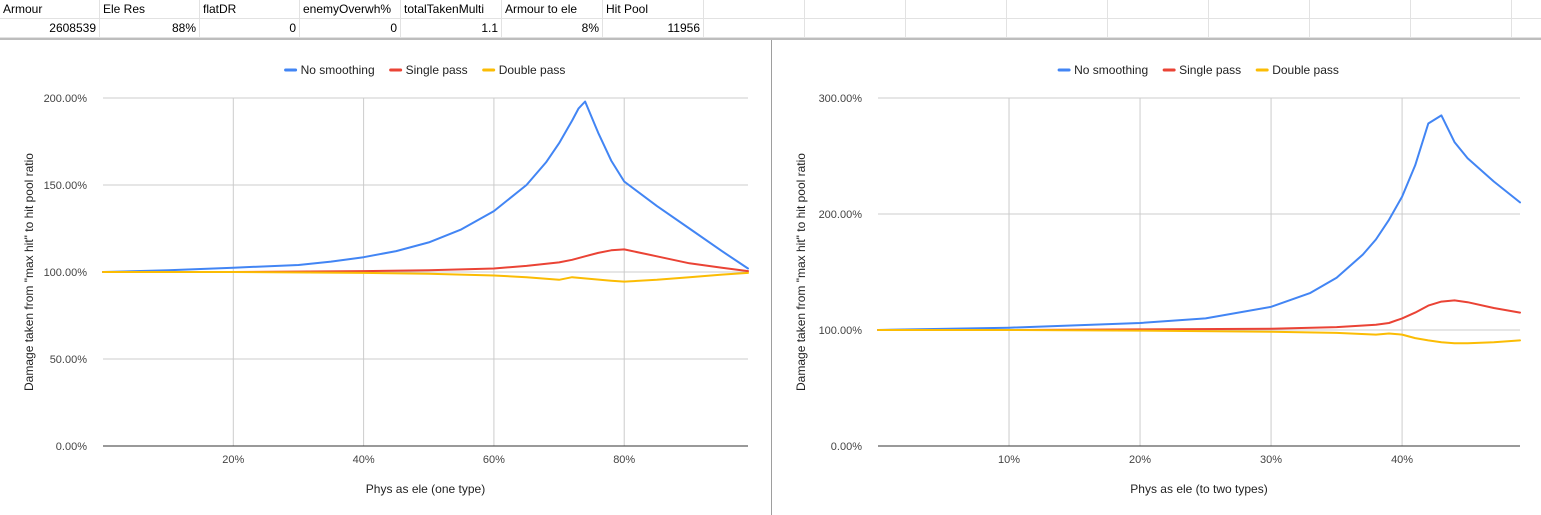 This screenshot has height=515, width=1541. I want to click on header-cell: Hit Pool, so click(653, 9).